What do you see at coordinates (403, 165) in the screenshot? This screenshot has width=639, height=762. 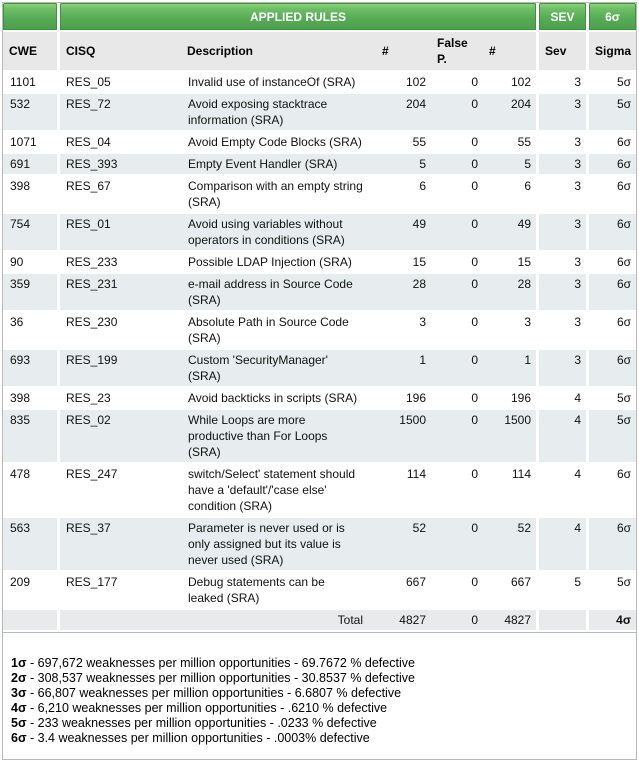 I see `issue-count-cell: 5` at bounding box center [403, 165].